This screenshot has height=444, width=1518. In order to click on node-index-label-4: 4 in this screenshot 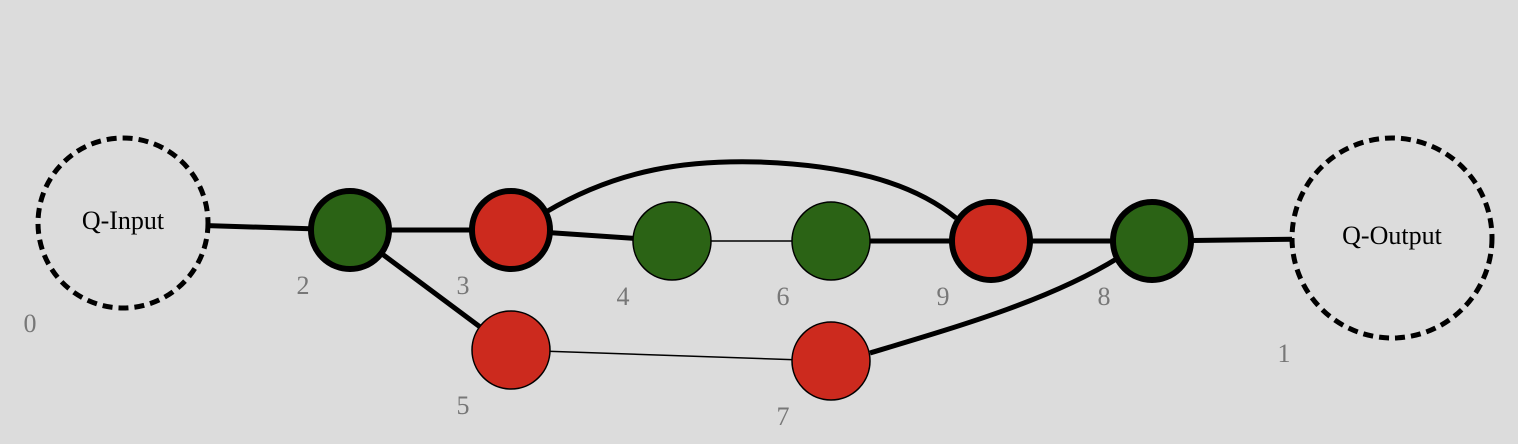, I will do `click(623, 296)`.